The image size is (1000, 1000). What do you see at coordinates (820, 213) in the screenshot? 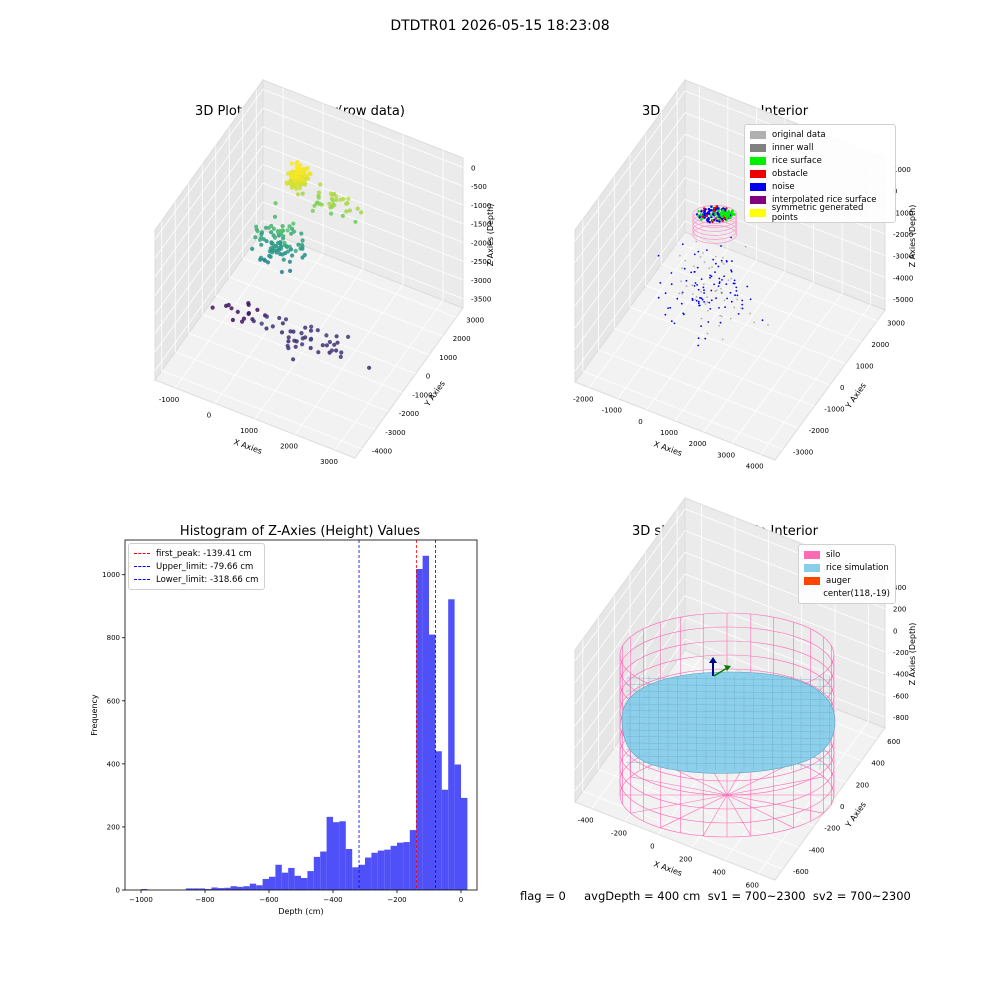
I see `panel2-legend-item: symmetric generated points` at bounding box center [820, 213].